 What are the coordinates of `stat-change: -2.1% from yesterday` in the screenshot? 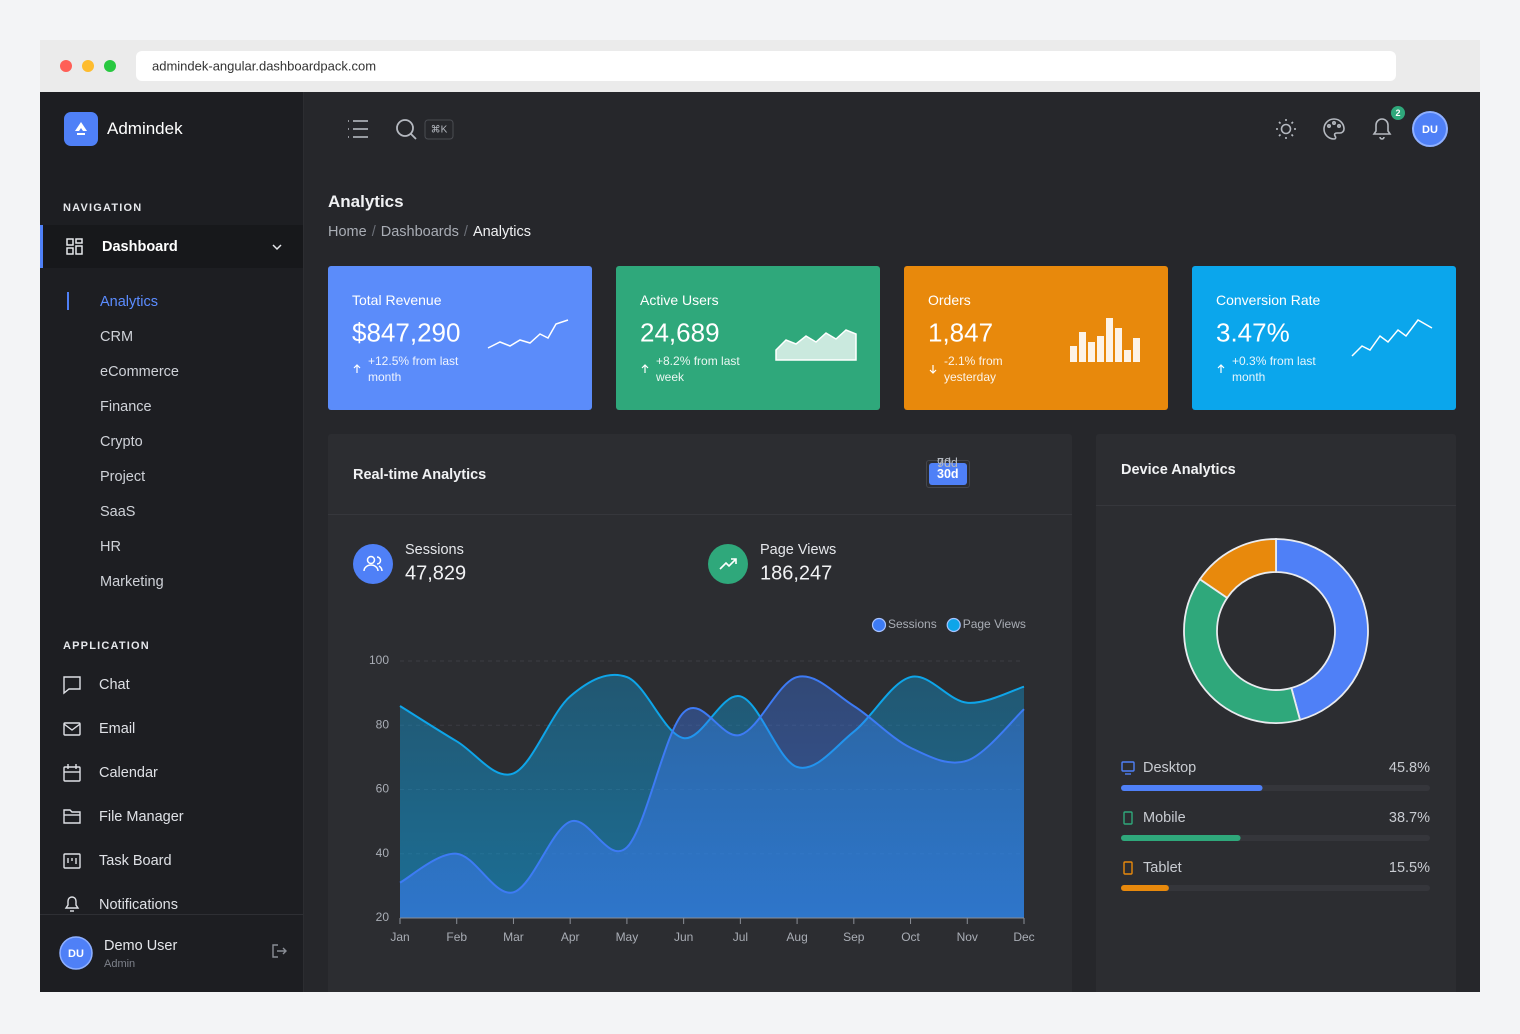 It's located at (973, 369).